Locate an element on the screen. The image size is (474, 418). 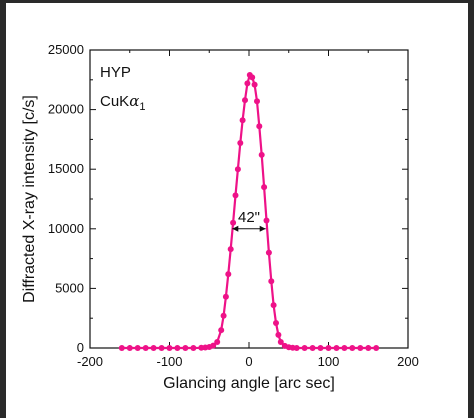
fwhm-arrow-left is located at coordinates (235, 228).